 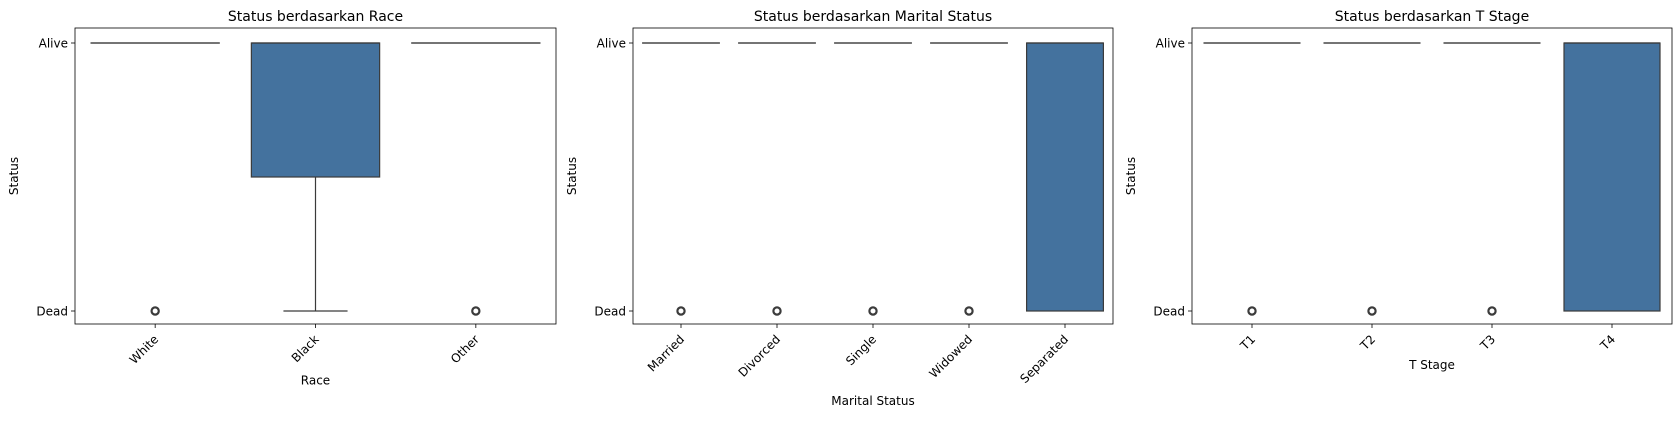 I want to click on box-divorced, so click(x=776, y=179).